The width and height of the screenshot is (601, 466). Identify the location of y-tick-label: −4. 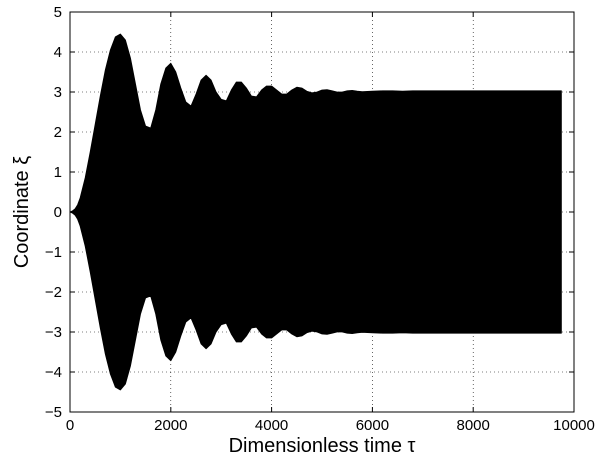
(53, 372).